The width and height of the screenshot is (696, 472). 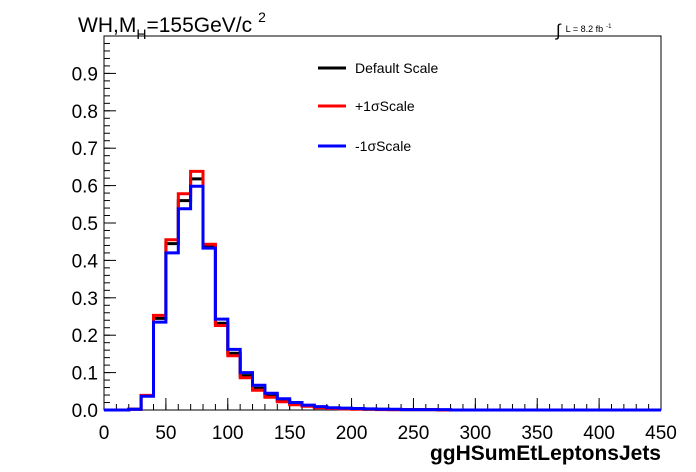 I want to click on title-subscript: H, so click(x=141, y=34).